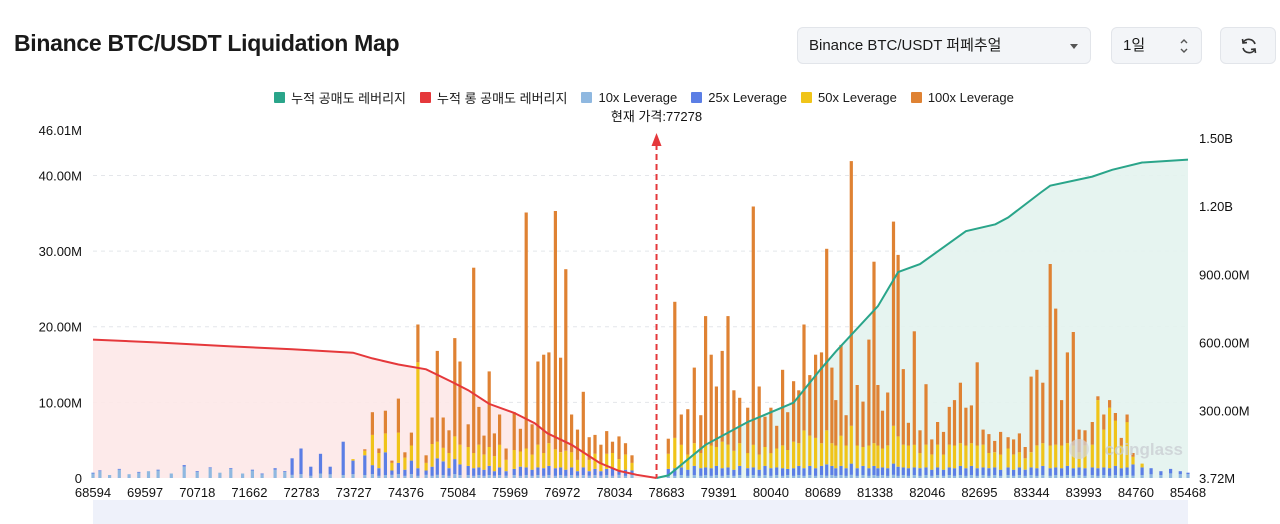 This screenshot has height=524, width=1280. I want to click on legend-25x: 25x Leverage, so click(739, 97).